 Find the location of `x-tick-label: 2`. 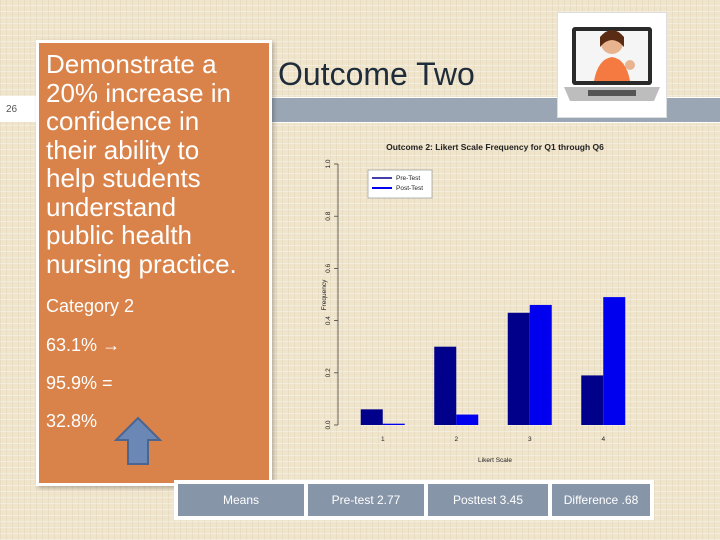

x-tick-label: 2 is located at coordinates (456, 439).